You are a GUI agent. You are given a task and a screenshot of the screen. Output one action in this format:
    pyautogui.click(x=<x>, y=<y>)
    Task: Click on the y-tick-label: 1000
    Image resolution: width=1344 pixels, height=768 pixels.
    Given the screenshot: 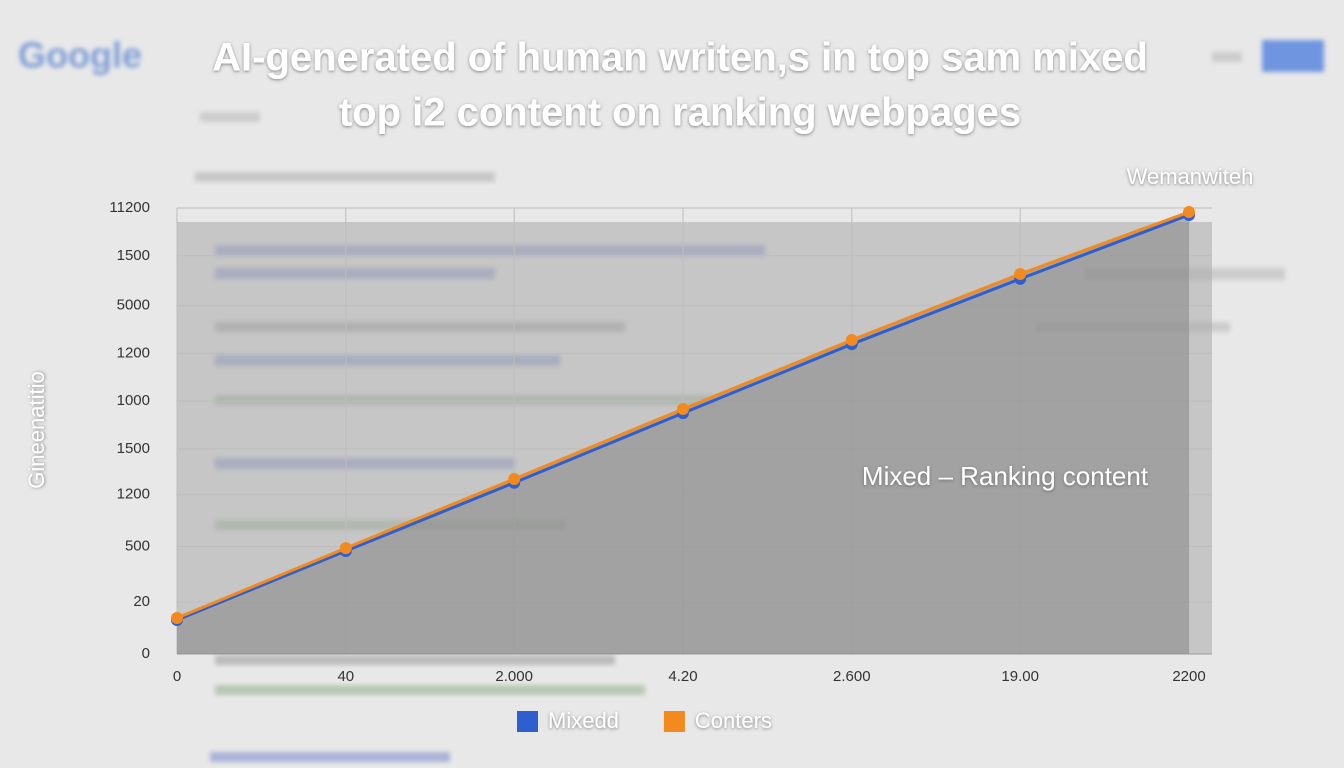 What is the action you would take?
    pyautogui.click(x=133, y=400)
    